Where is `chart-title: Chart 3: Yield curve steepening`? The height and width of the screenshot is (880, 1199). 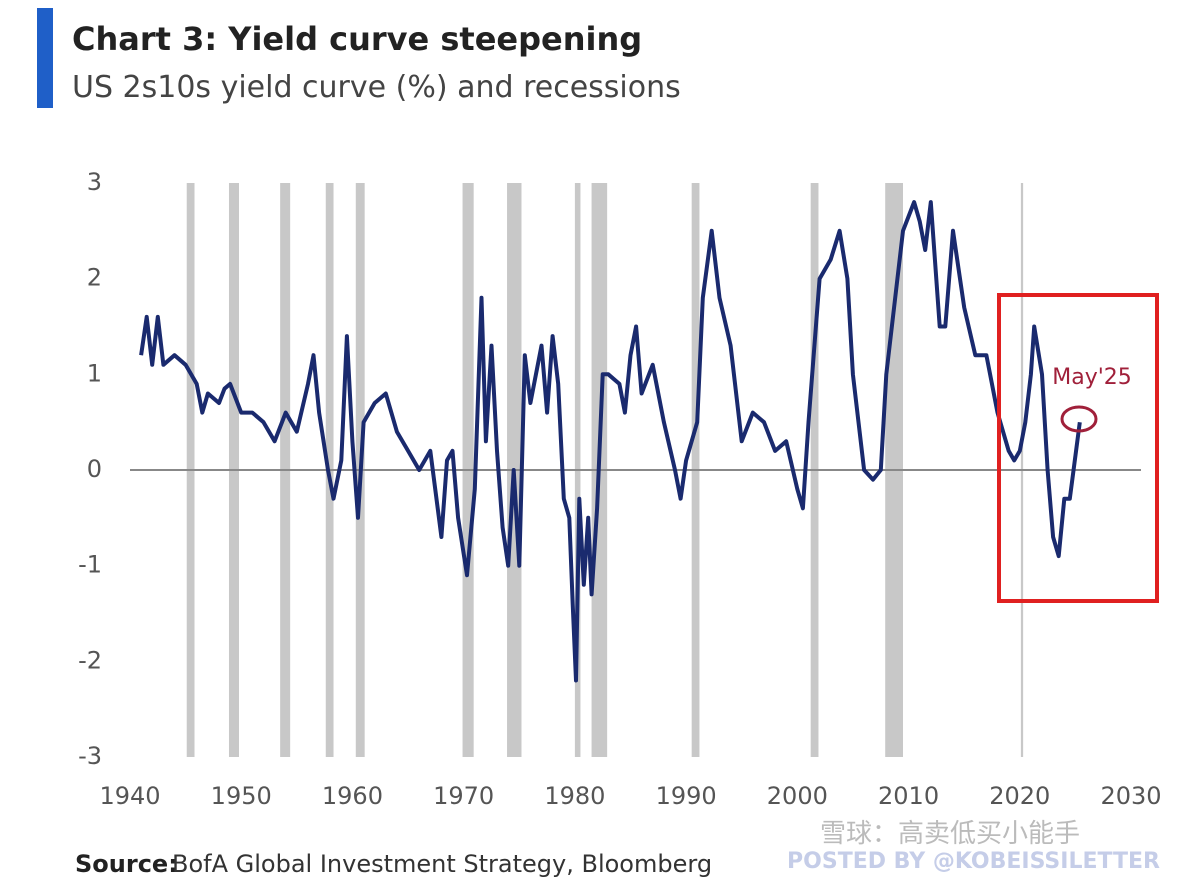 chart-title: Chart 3: Yield curve steepening is located at coordinates (357, 39).